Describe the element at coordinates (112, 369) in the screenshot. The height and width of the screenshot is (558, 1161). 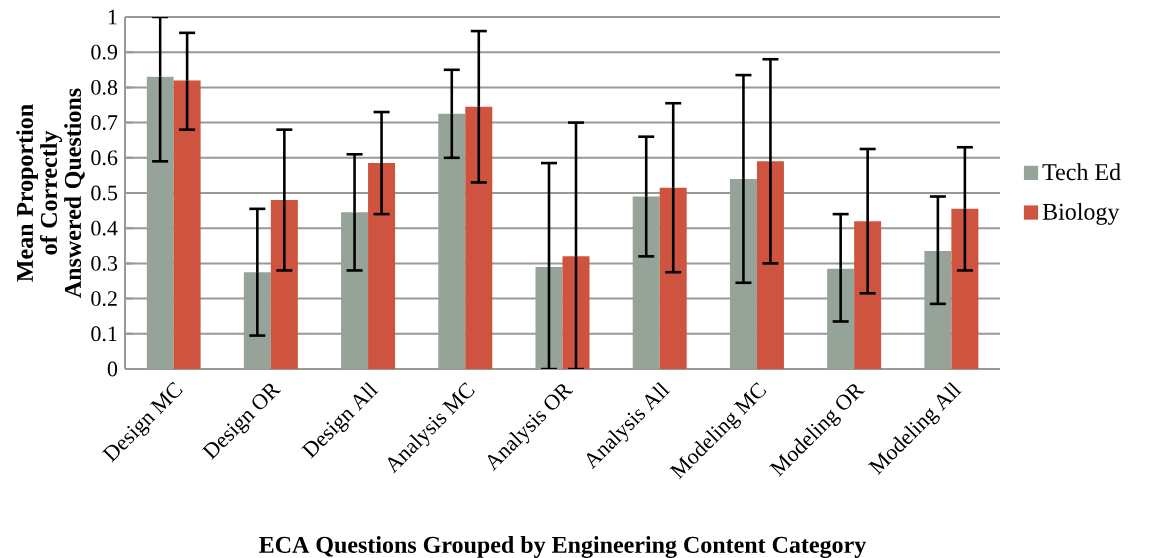
I see `y-tick-label: 0` at that location.